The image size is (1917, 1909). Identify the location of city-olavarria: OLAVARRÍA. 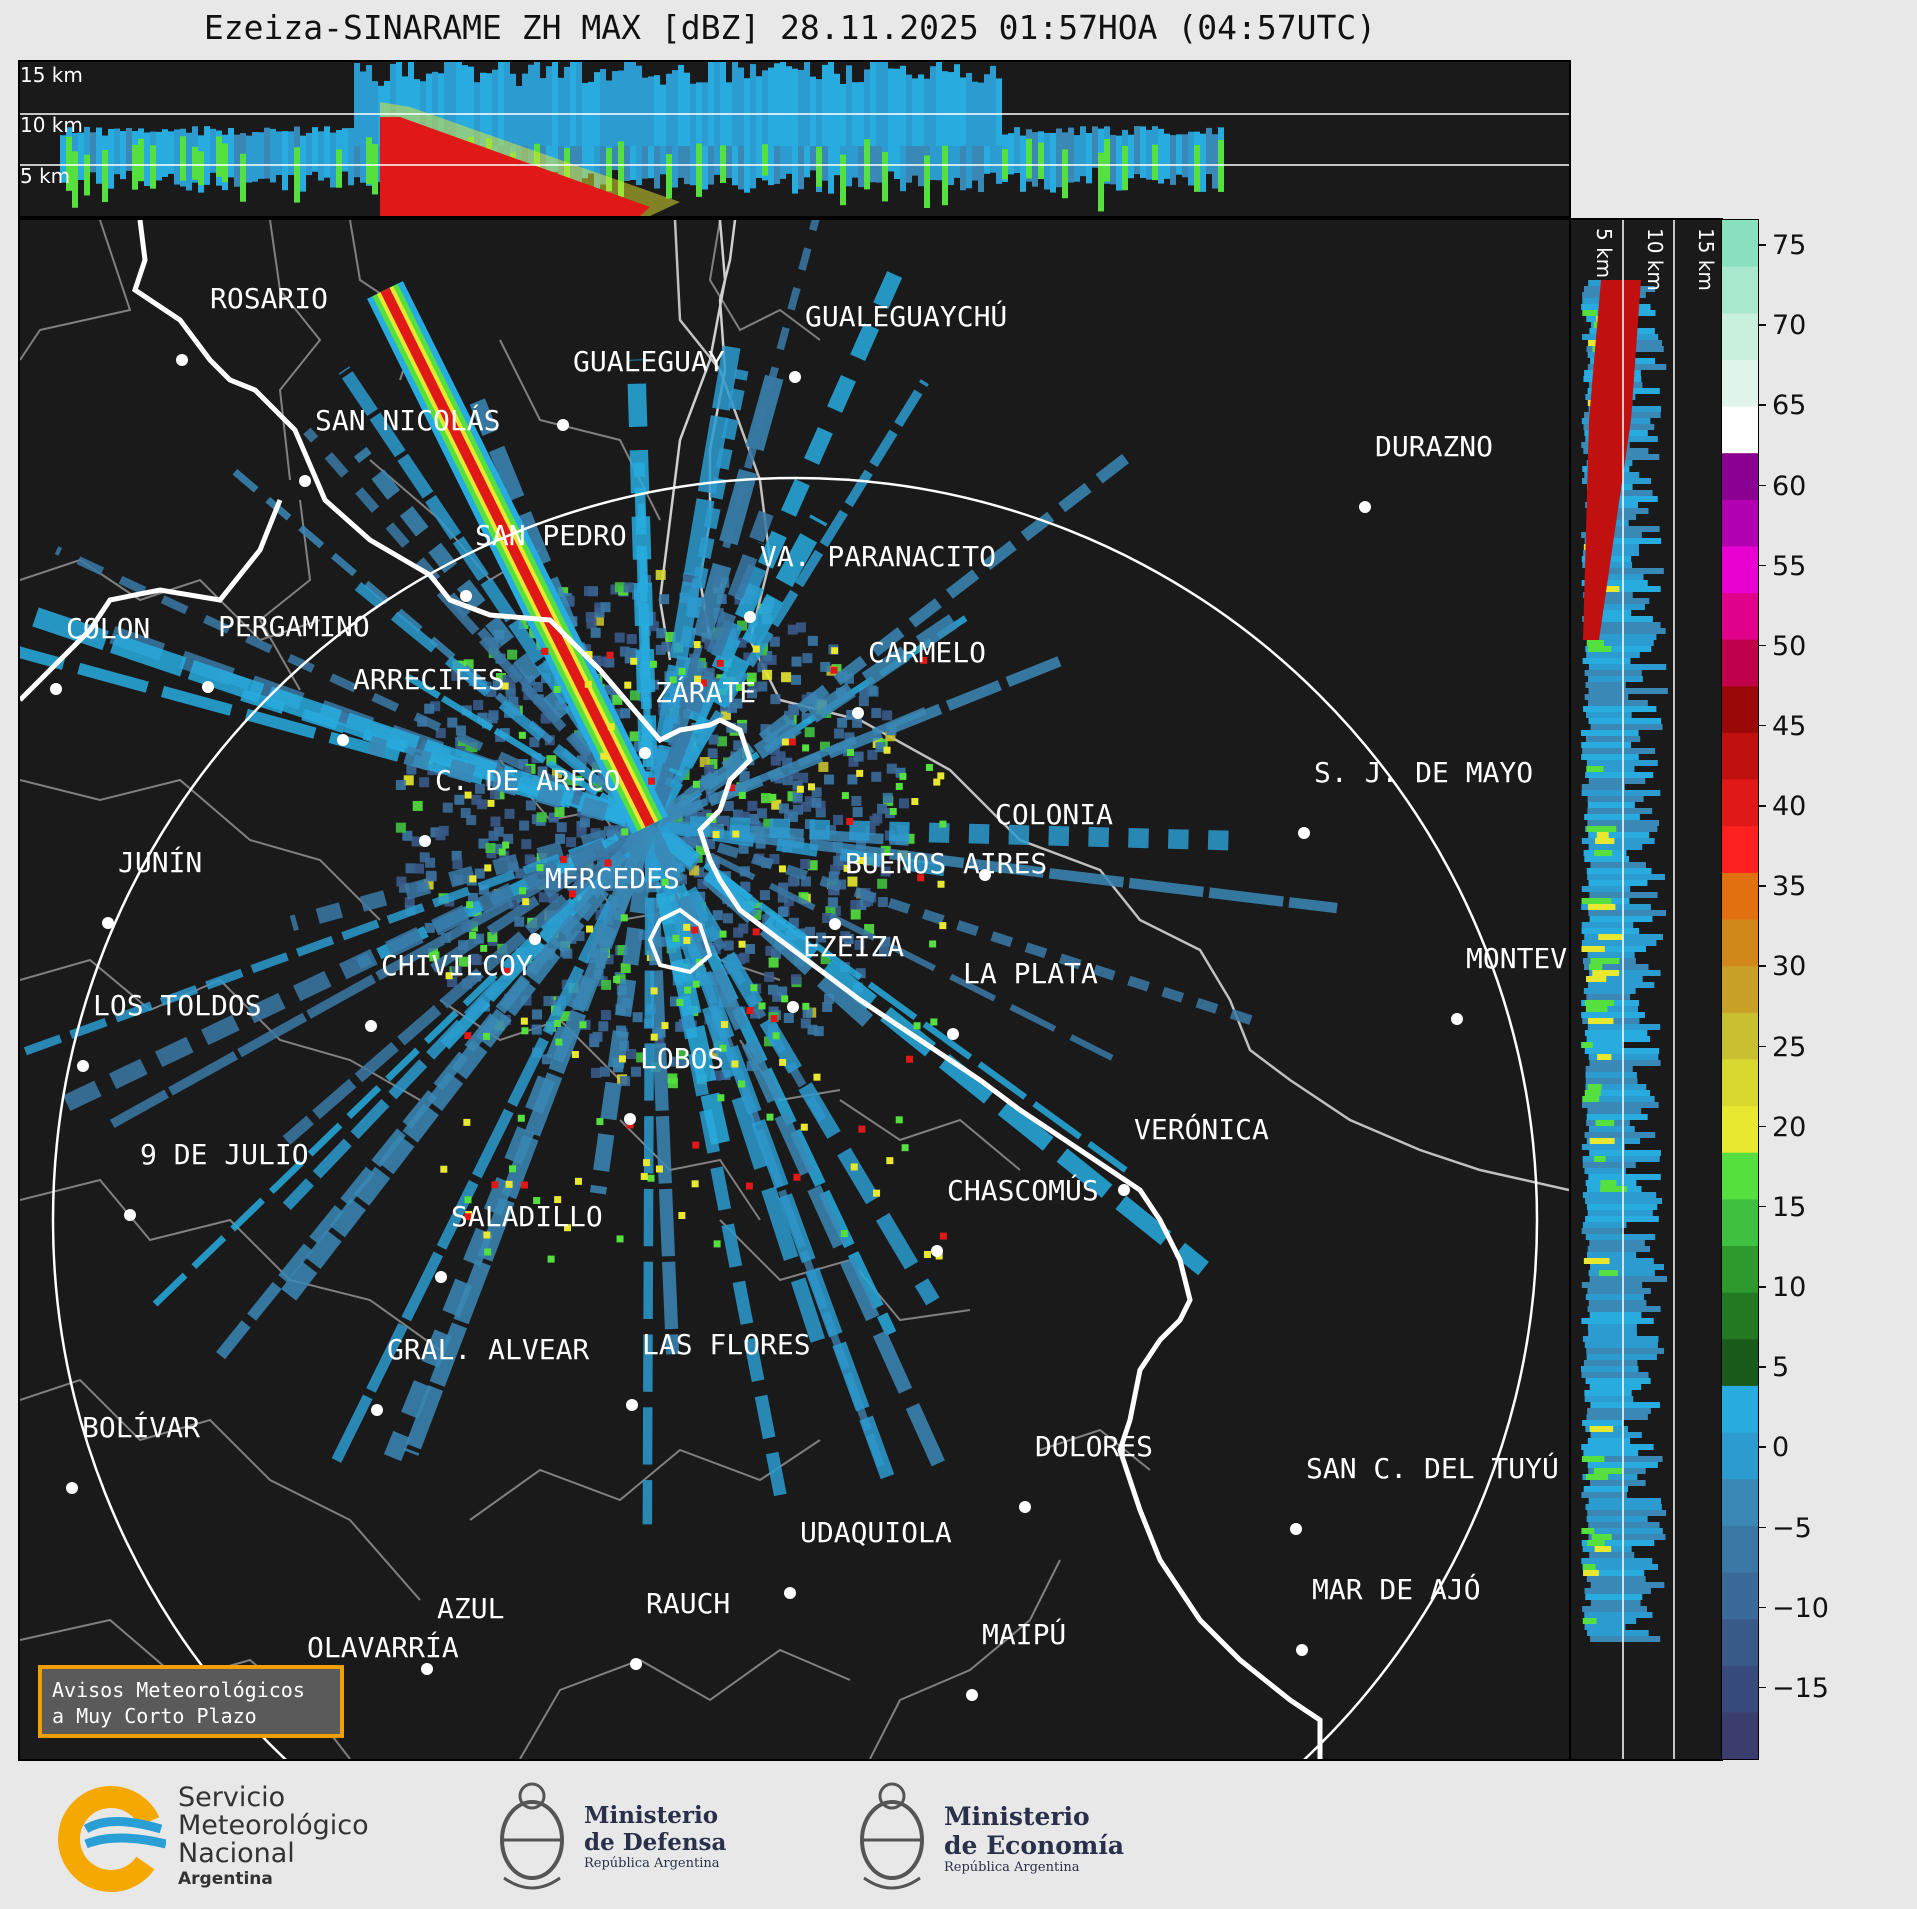
(375, 1672).